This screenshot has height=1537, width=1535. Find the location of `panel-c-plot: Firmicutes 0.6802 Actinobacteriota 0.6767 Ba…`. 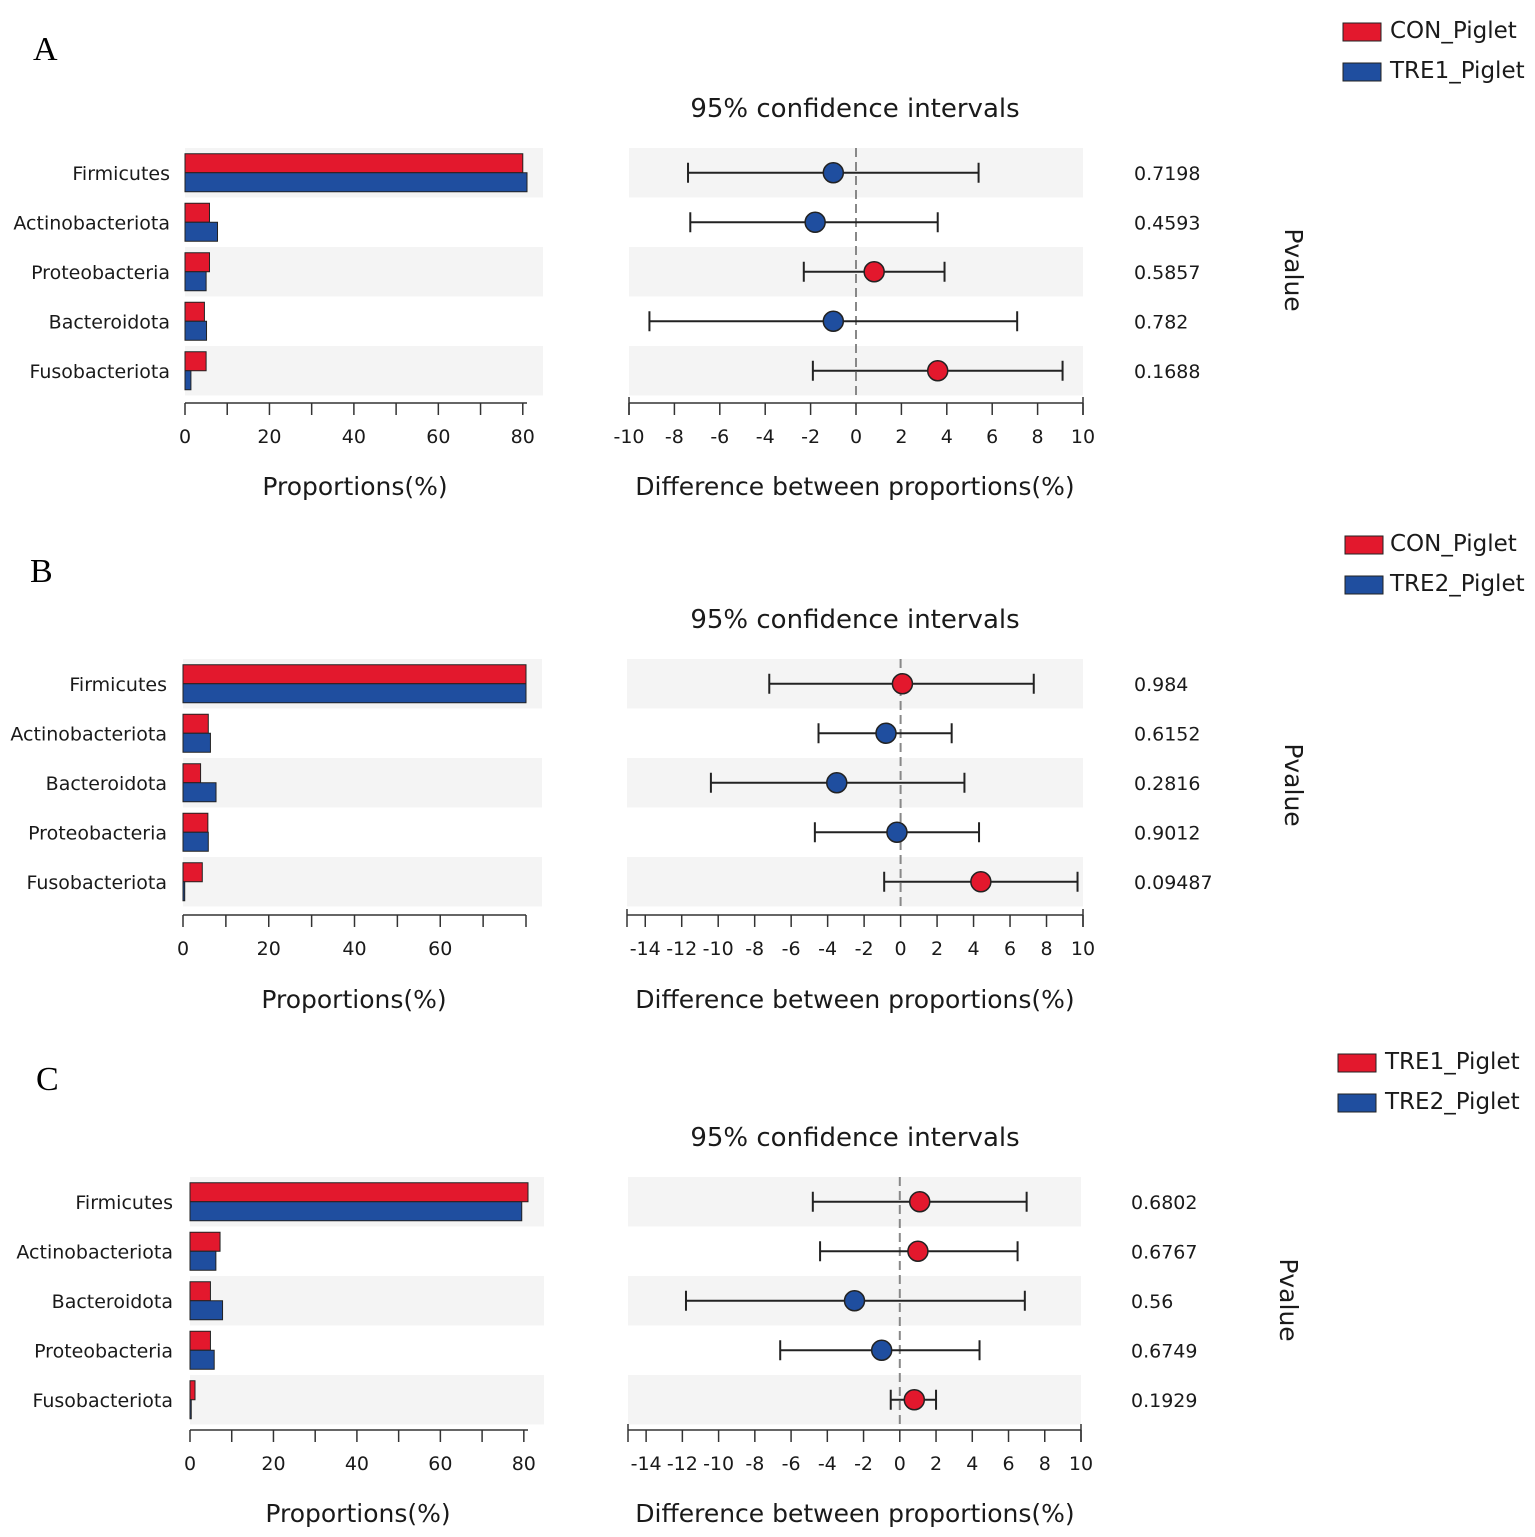

panel-c-plot: Firmicutes 0.6802 Actinobacteriota 0.6767 Ba… is located at coordinates (606, 1326).